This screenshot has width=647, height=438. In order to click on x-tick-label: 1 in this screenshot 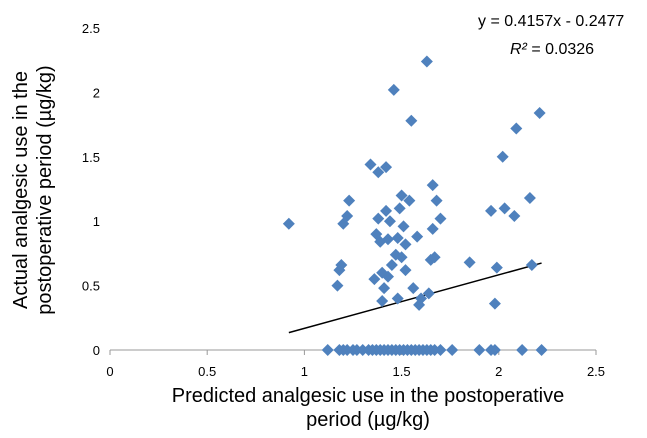, I will do `click(304, 371)`.